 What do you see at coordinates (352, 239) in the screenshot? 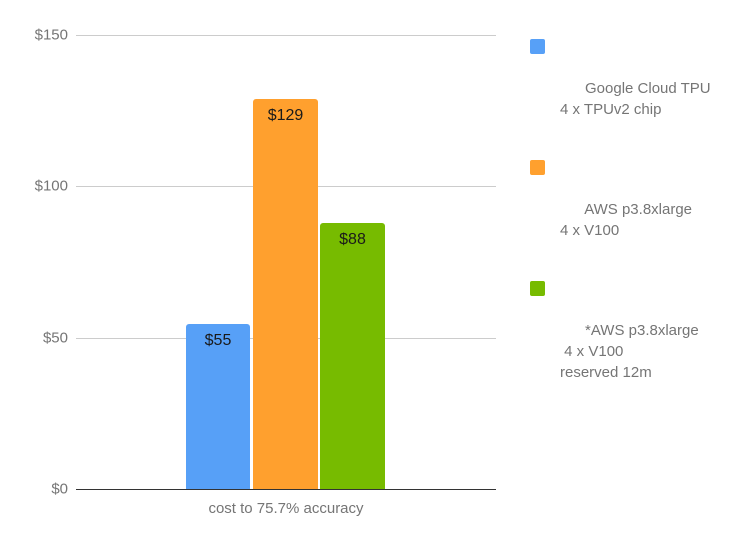
I see `bar-value-label: $88` at bounding box center [352, 239].